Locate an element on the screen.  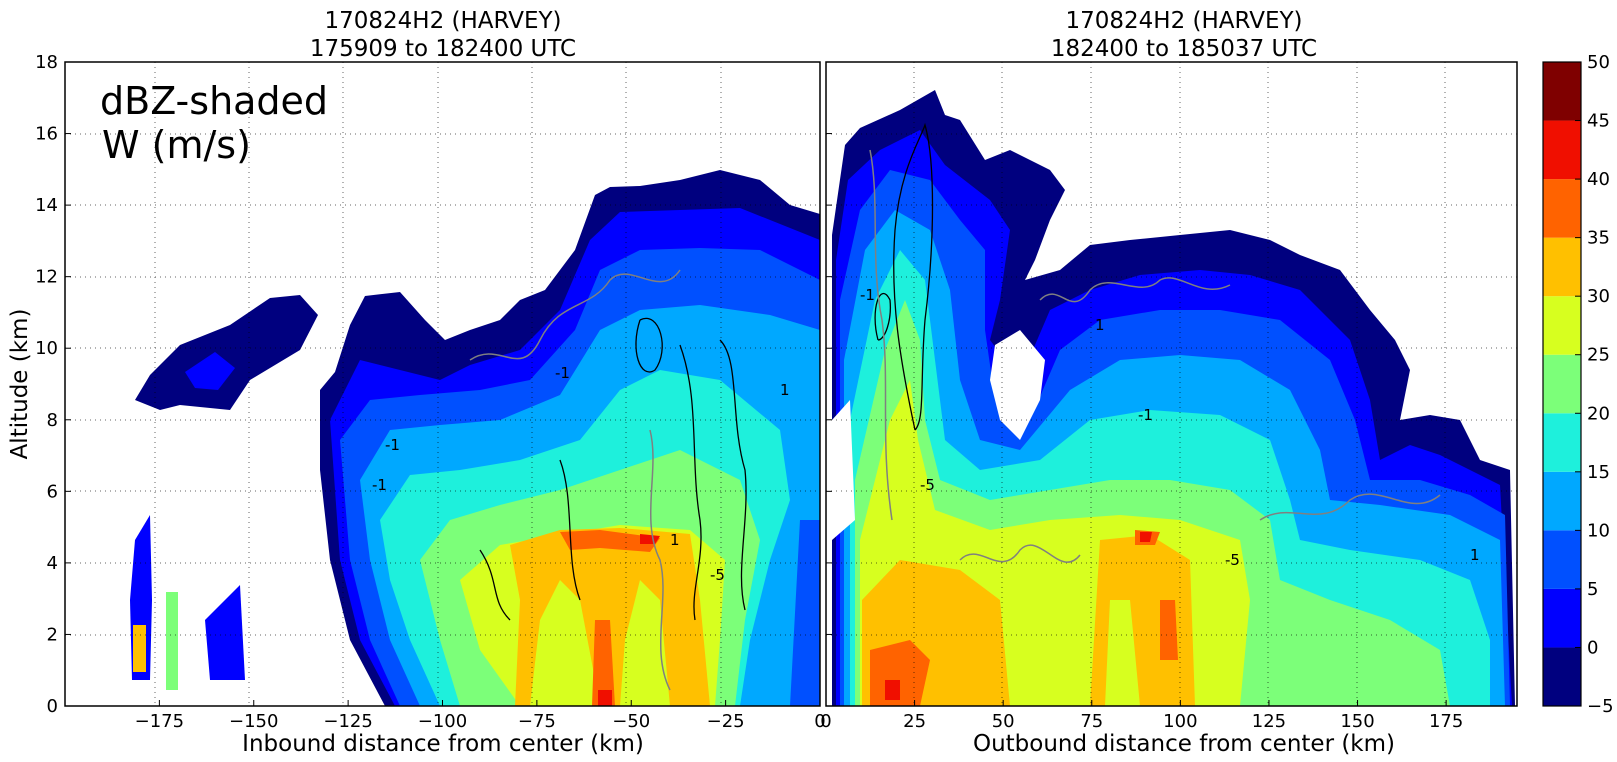
right-contour-label-4: -1 is located at coordinates (1145, 415).